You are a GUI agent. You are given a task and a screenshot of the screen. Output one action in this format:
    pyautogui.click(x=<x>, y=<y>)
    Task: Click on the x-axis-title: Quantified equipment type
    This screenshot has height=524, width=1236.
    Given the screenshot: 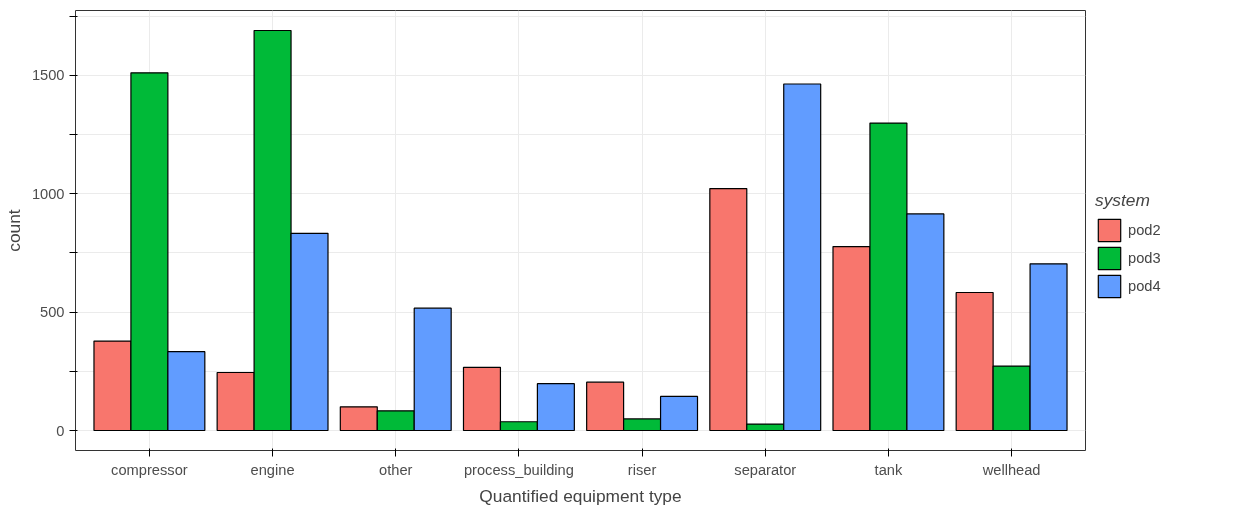 What is the action you would take?
    pyautogui.click(x=580, y=495)
    